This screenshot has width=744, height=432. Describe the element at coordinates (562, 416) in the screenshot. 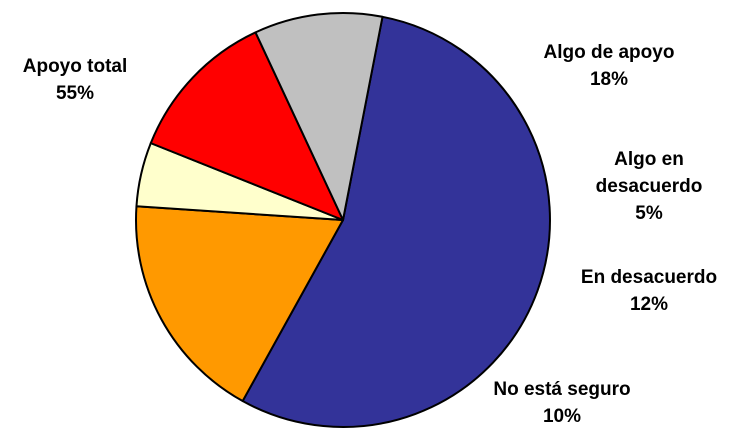

I see `slice-label-value-no-esta-seguro: 10%` at that location.